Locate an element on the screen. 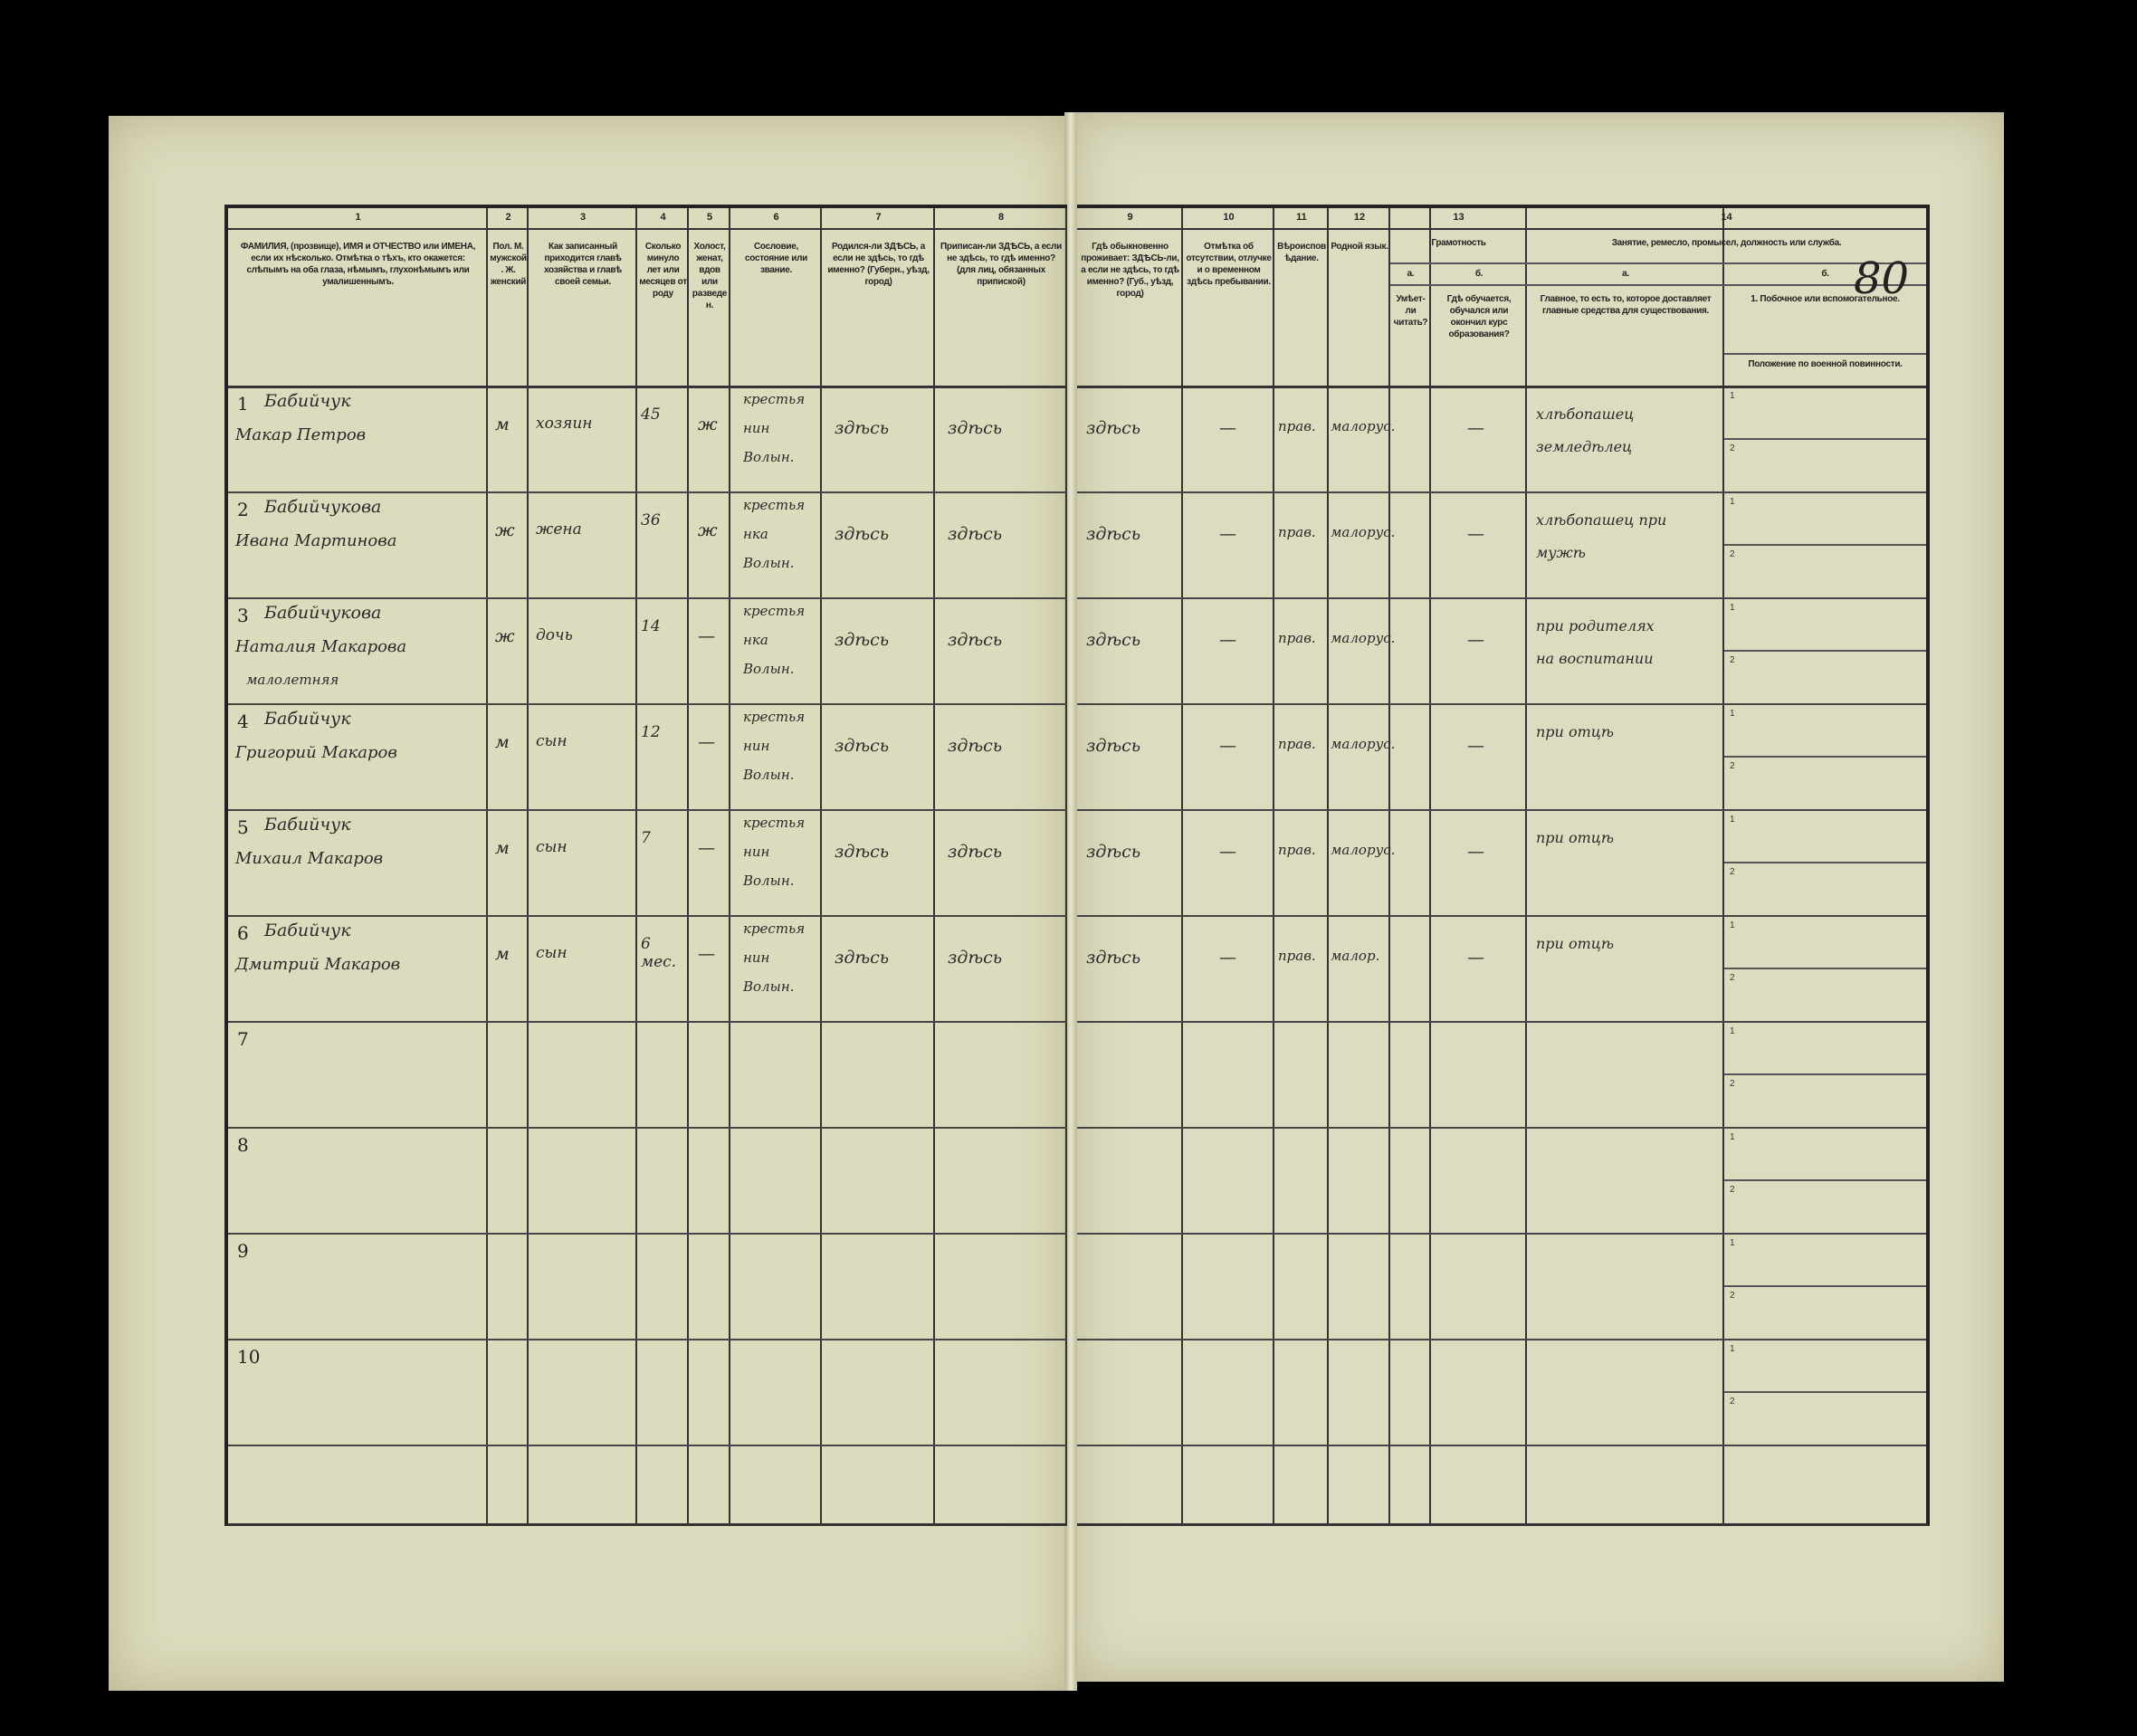 This screenshot has height=1736, width=2137. sub-divider is located at coordinates (1726, 285).